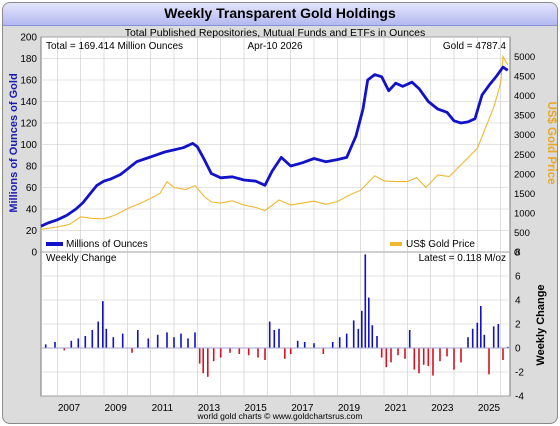 Image resolution: width=560 pixels, height=426 pixels. I want to click on x-tick-label: 2011, so click(163, 408).